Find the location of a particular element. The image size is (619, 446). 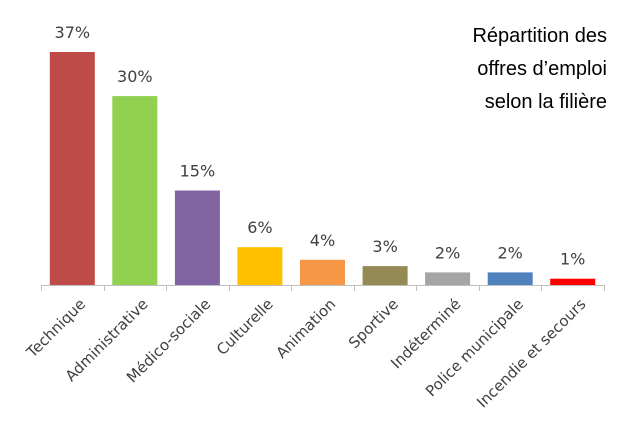

bar-indetermine is located at coordinates (448, 278).